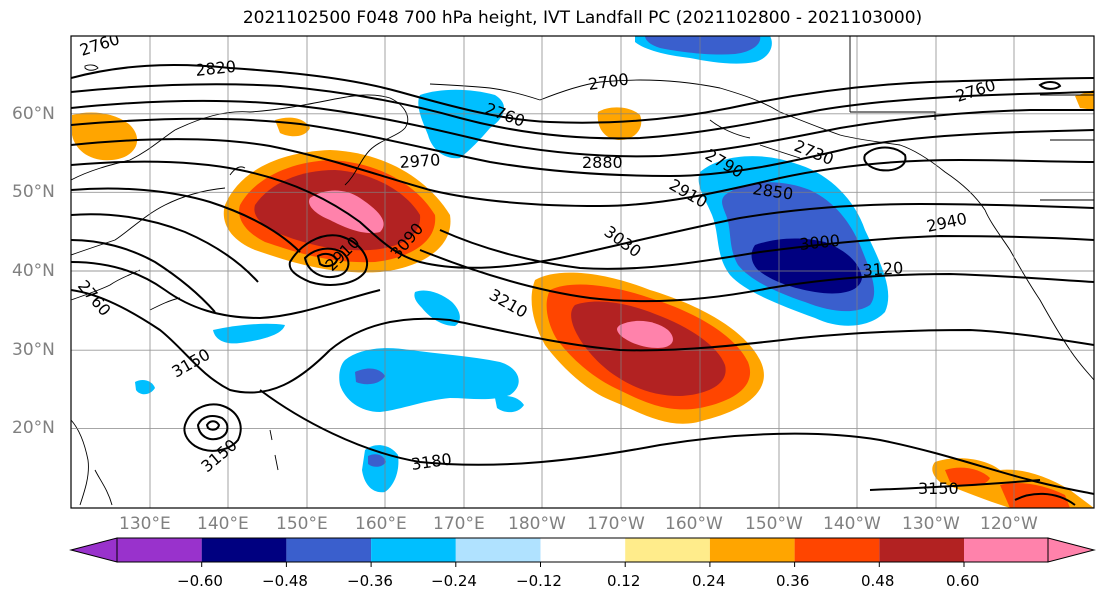 This screenshot has height=601, width=1105. Describe the element at coordinates (852, 524) in the screenshot. I see `lon-label: 140°W` at that location.